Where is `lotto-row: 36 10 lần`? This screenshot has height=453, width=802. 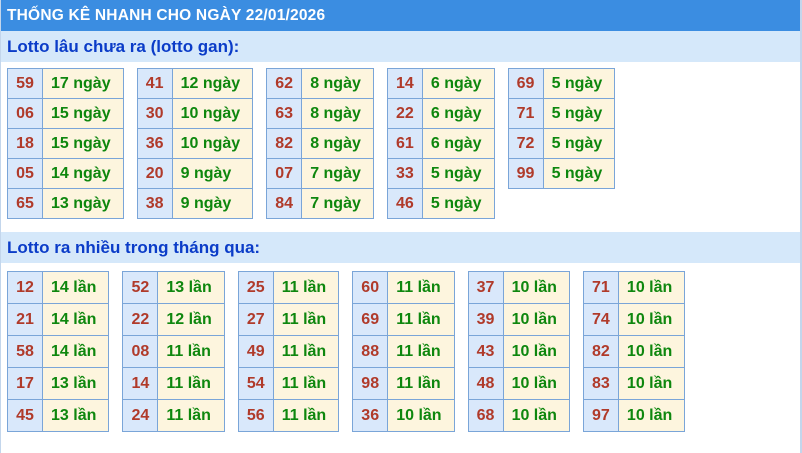
lotto-row: 36 10 lần is located at coordinates (403, 415).